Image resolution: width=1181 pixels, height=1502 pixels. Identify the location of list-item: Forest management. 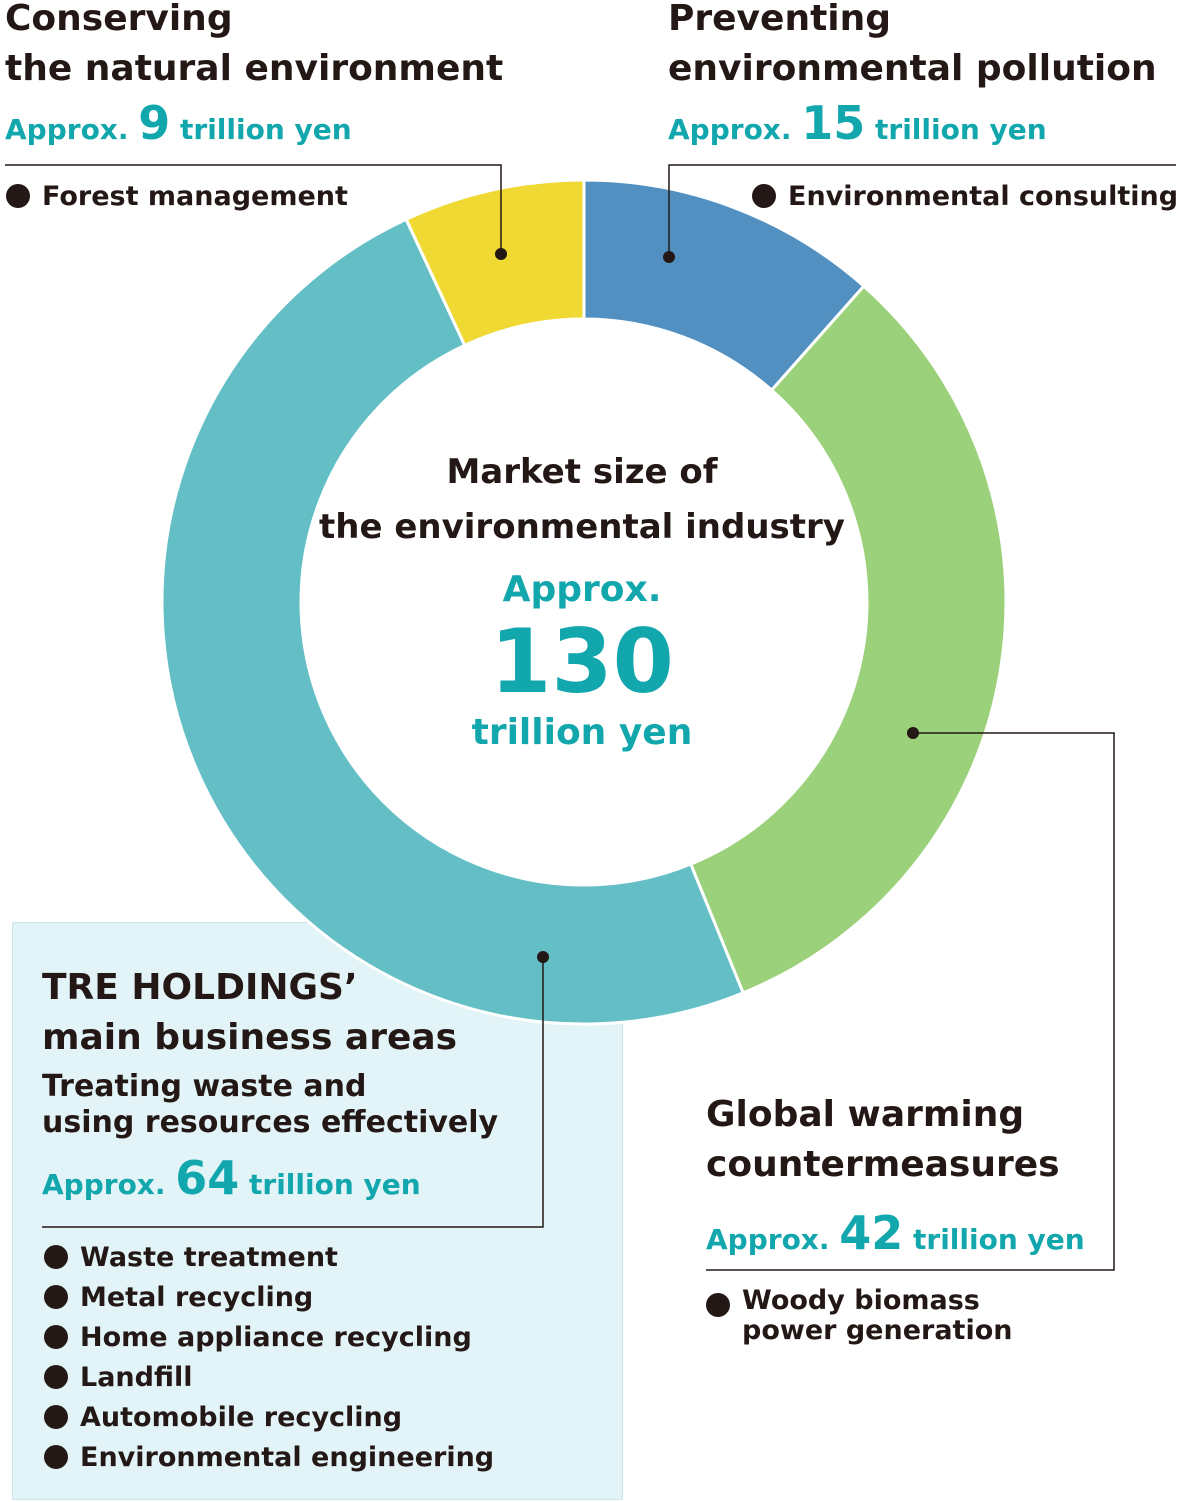
(177, 197).